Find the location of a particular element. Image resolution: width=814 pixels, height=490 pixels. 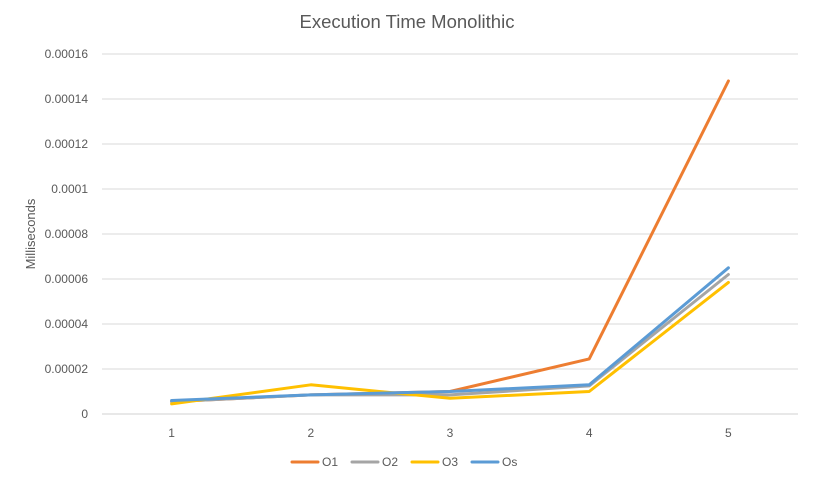

y-tick-label: 0.00012 is located at coordinates (67, 144).